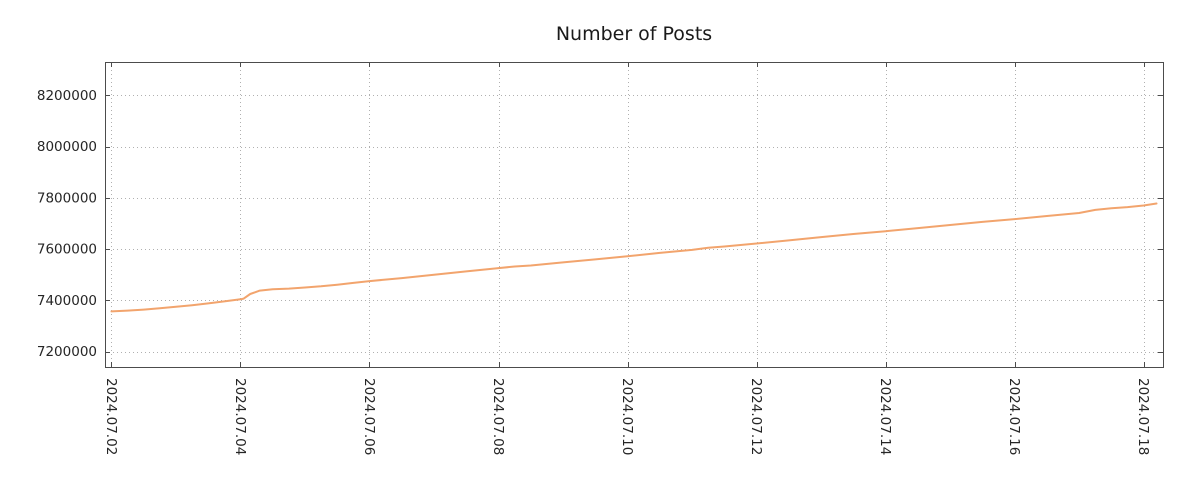  I want to click on x-tick-label: 2024.07.02, so click(111, 416).